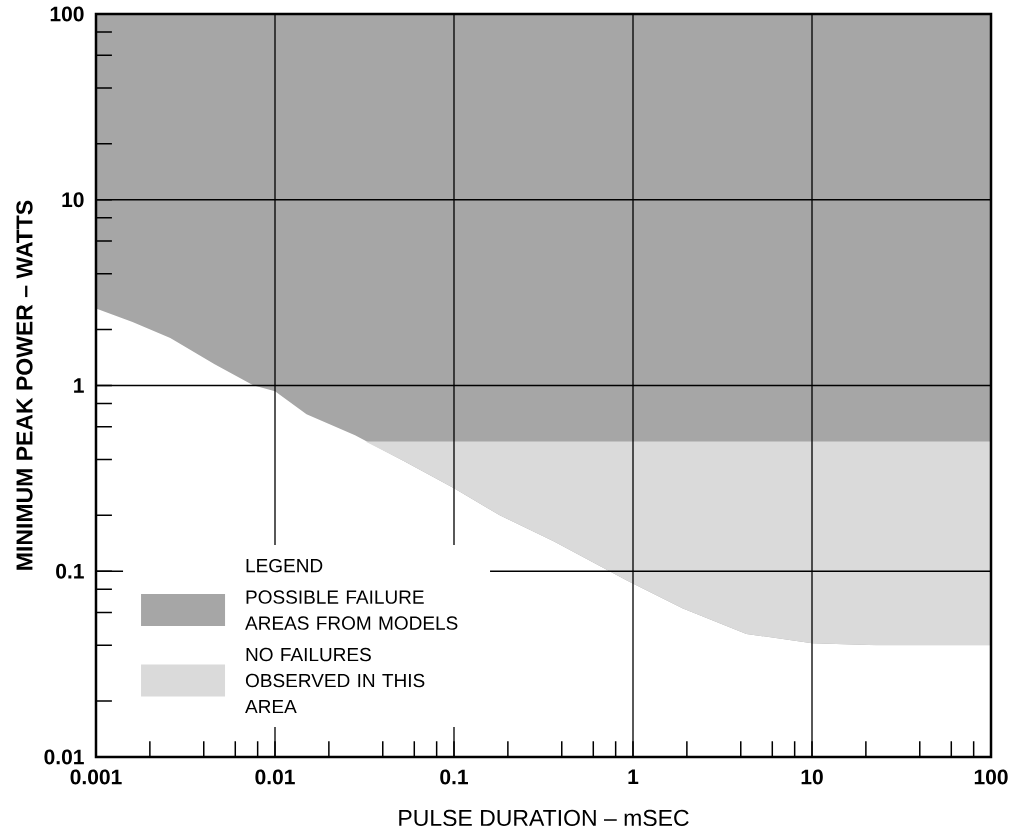 The image size is (1016, 830). I want to click on y-tick-label: 10, so click(73, 200).